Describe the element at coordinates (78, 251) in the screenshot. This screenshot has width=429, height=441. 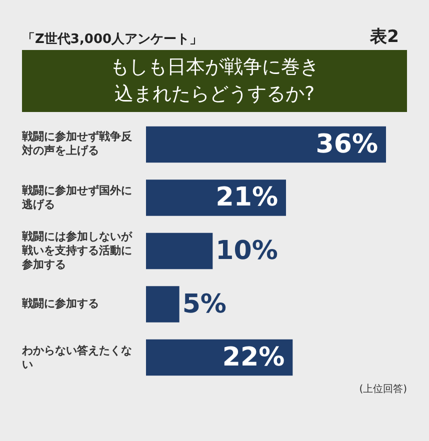
I see `y-tick-label: 戦闘には参加しないが戦いを支持する活動に参加する` at that location.